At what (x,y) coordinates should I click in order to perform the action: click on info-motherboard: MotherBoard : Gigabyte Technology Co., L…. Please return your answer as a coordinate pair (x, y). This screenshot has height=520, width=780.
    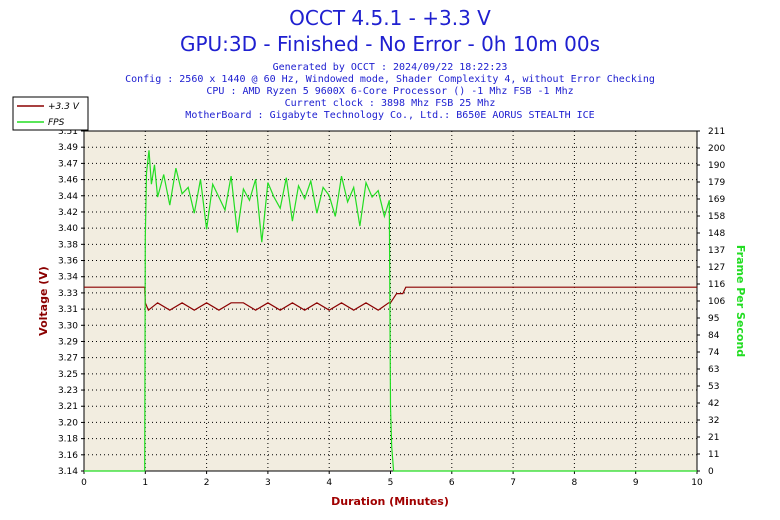
    Looking at the image, I should click on (389, 115).